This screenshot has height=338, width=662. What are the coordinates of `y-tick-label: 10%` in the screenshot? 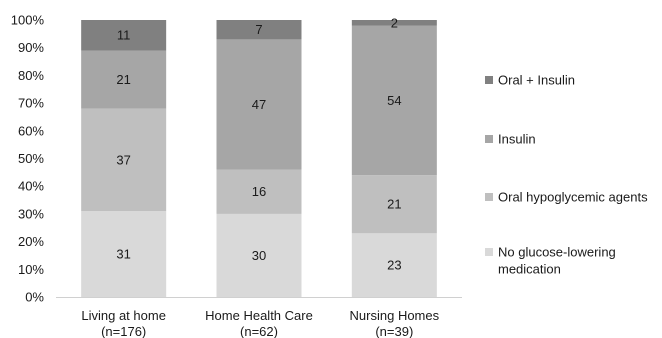 It's located at (31, 269).